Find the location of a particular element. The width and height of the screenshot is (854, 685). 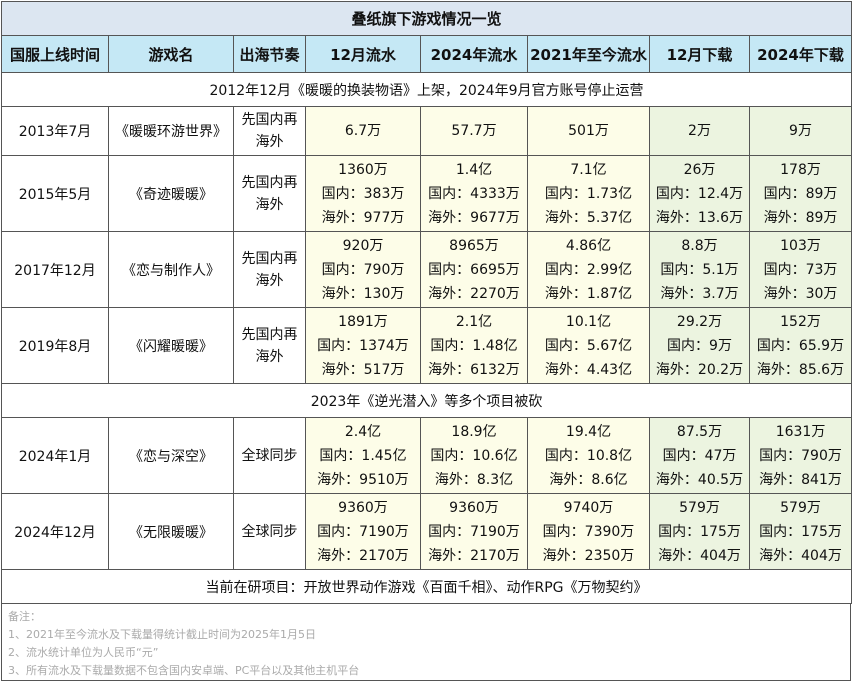

metric-cell: 29.2万国内：9万海外：20.2万 is located at coordinates (699, 345).